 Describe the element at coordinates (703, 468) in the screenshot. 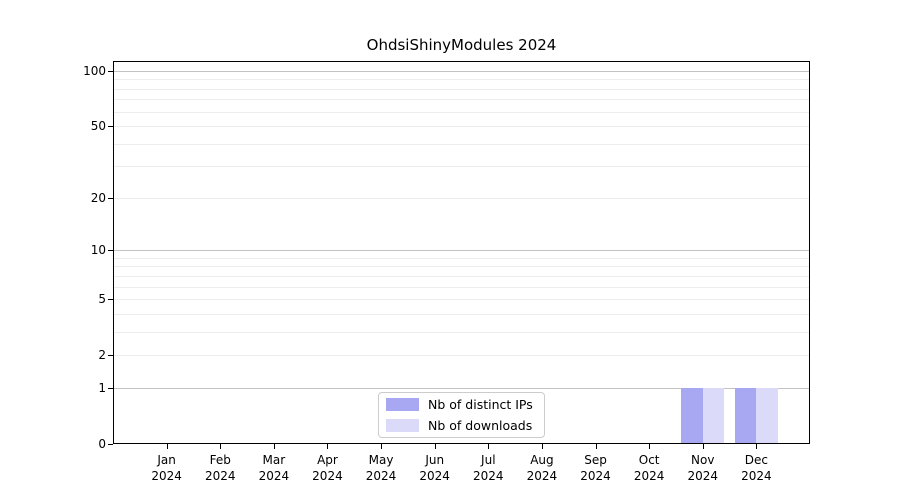

I see `x-tick-label: Nov 2024` at that location.